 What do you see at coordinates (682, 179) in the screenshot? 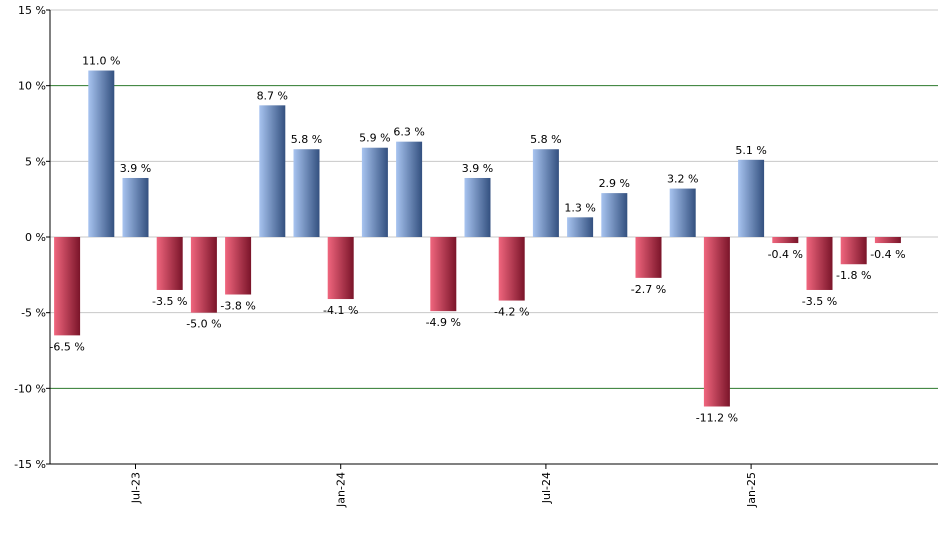
I see `bar-value-label: 3.2 %` at bounding box center [682, 179].